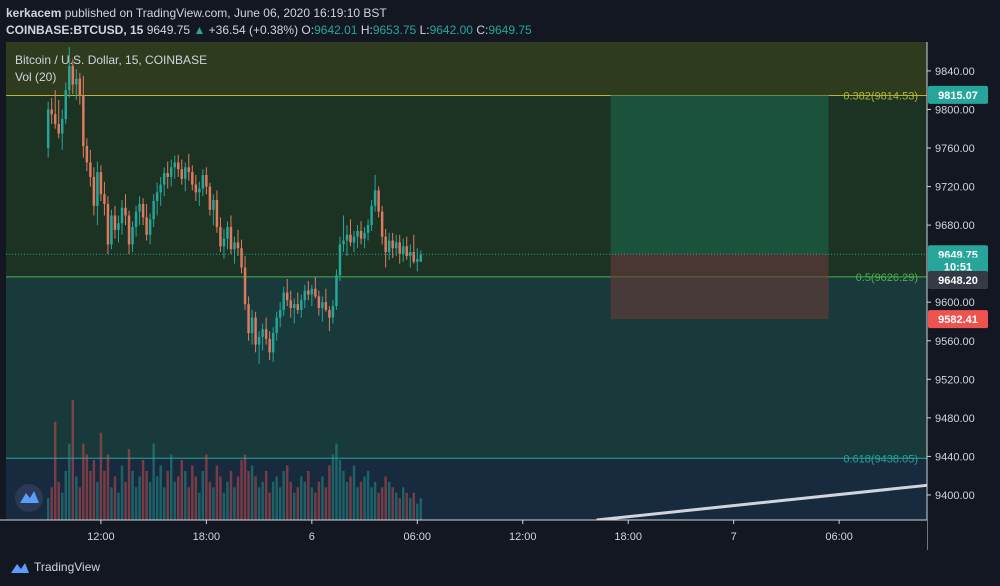 This screenshot has width=1000, height=586. What do you see at coordinates (955, 188) in the screenshot?
I see `price-tick-label: 9720.00` at bounding box center [955, 188].